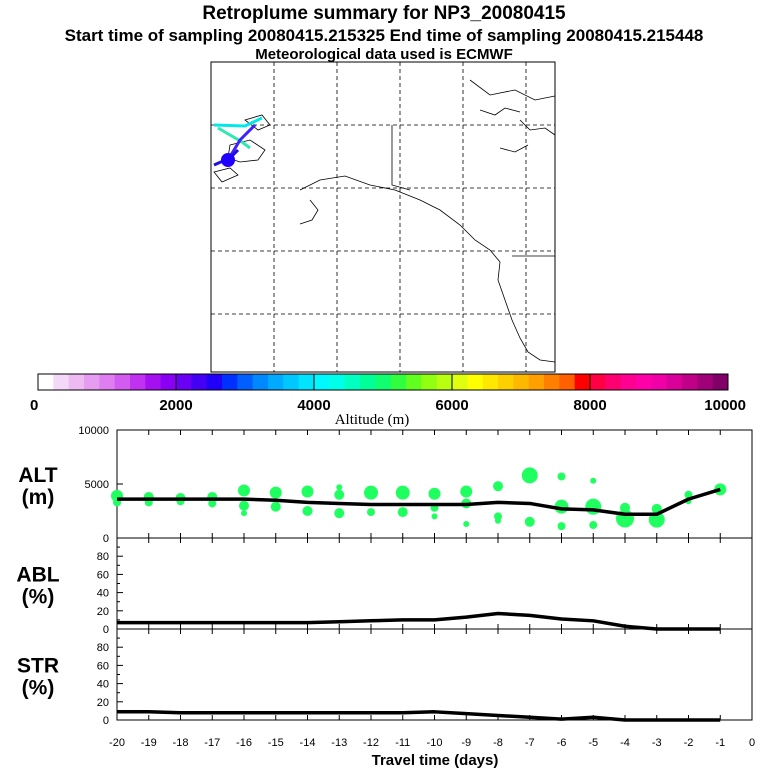 The image size is (768, 768). What do you see at coordinates (103, 594) in the screenshot?
I see `ytick-label: 40` at bounding box center [103, 594].